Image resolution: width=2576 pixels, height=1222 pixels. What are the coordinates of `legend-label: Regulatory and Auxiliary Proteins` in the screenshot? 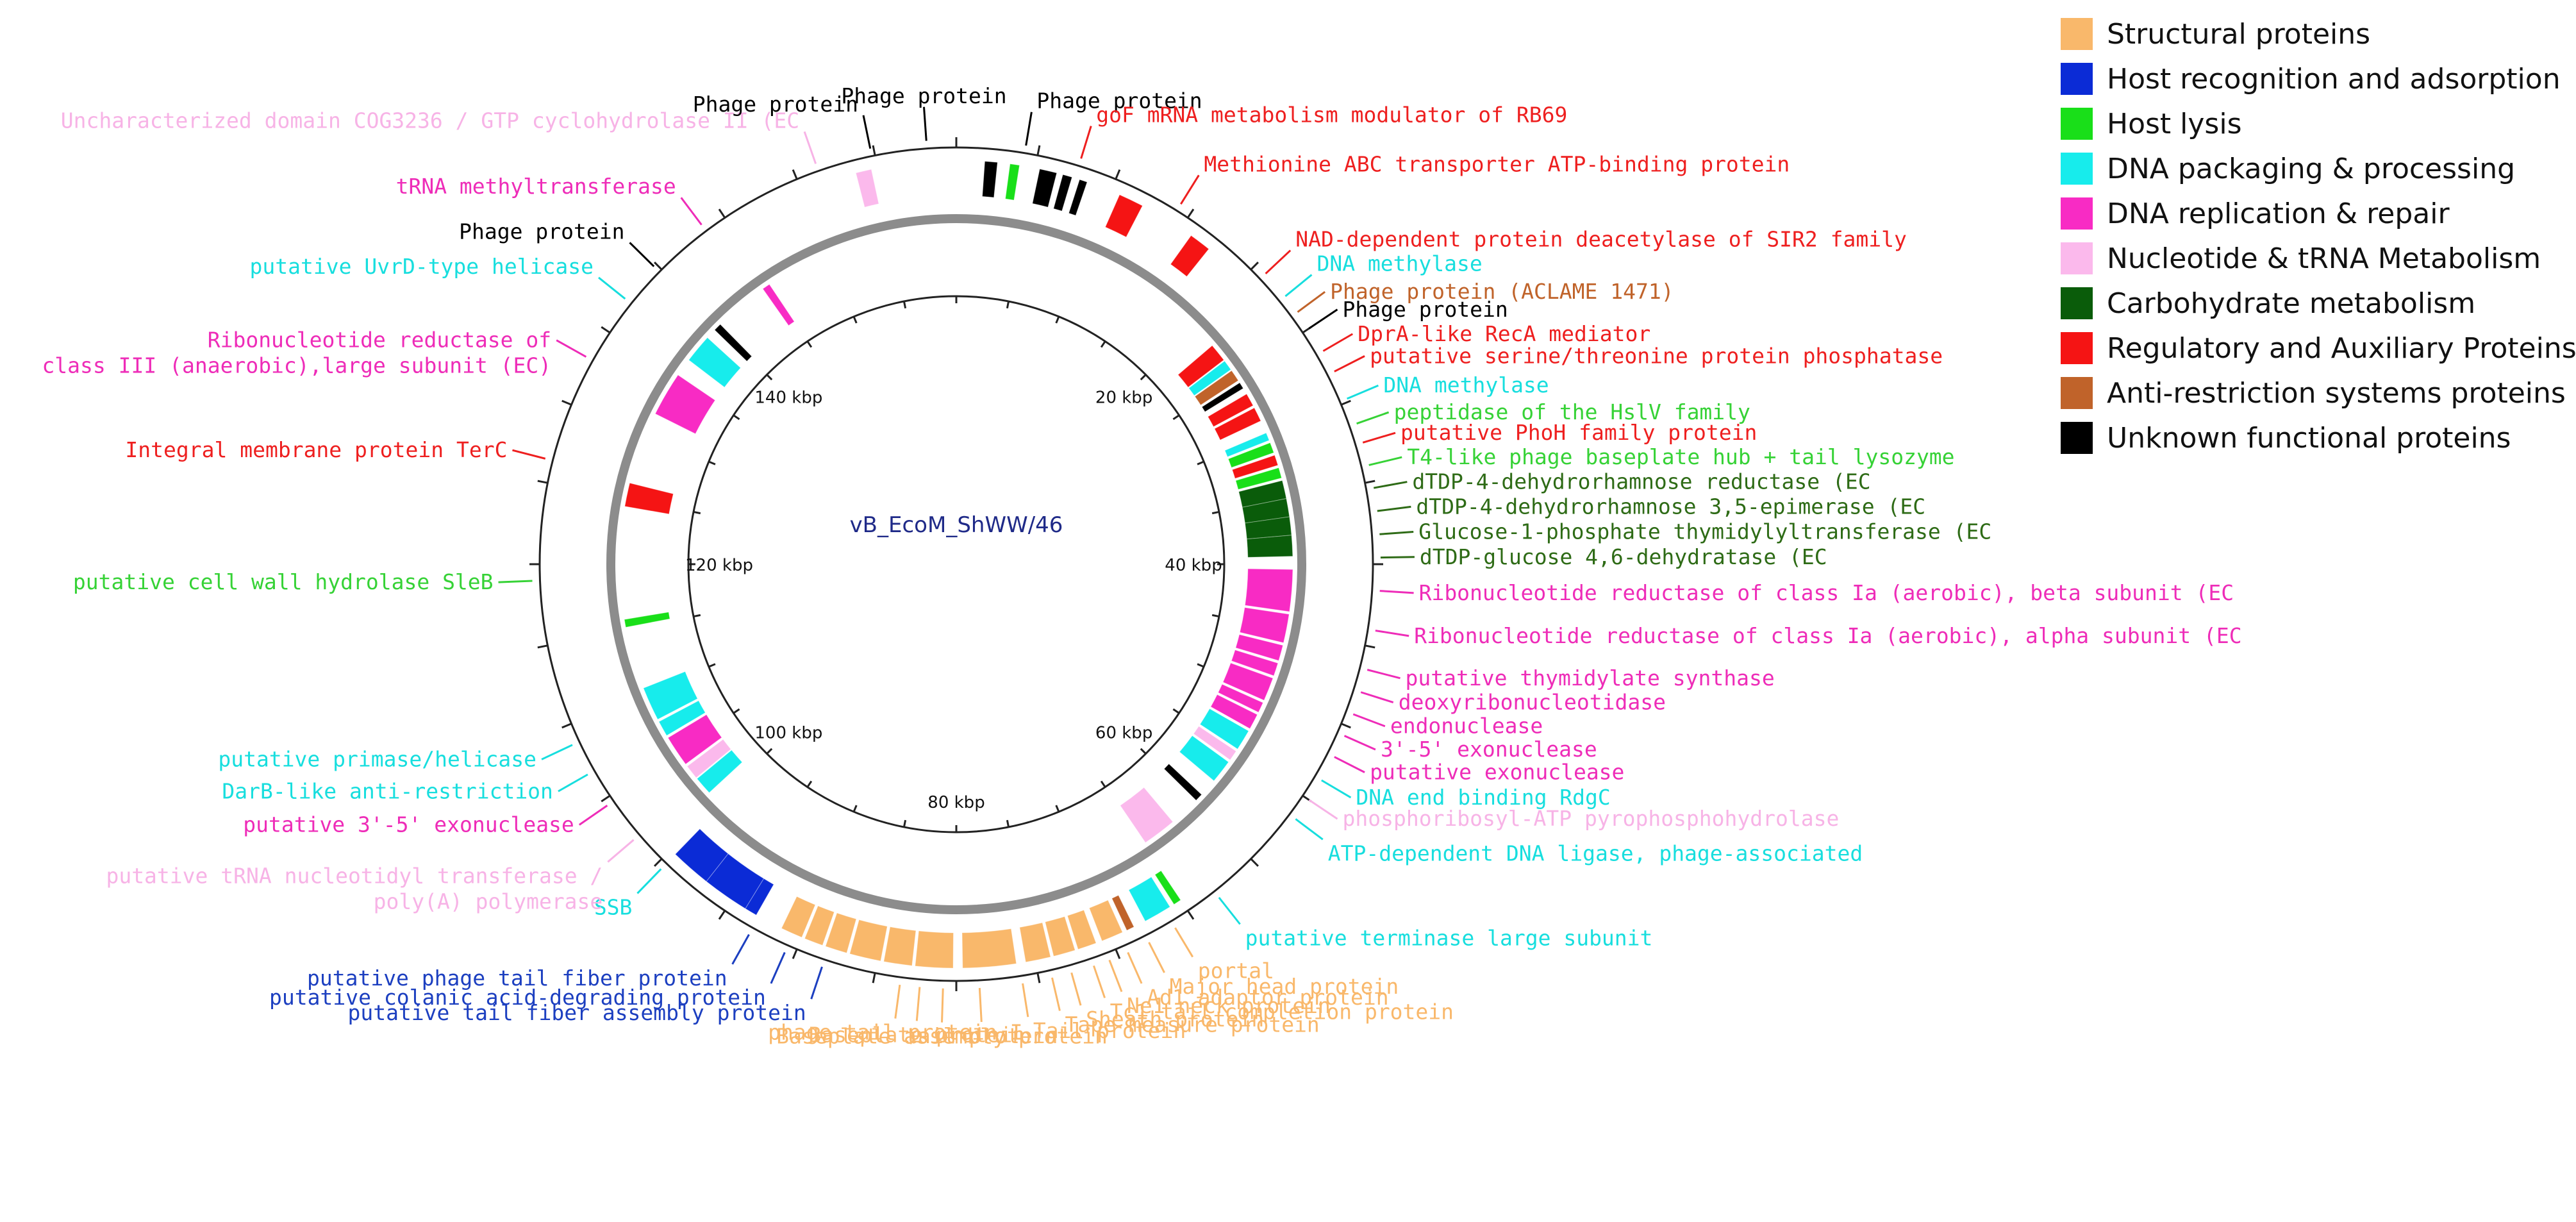 It's located at (2341, 348).